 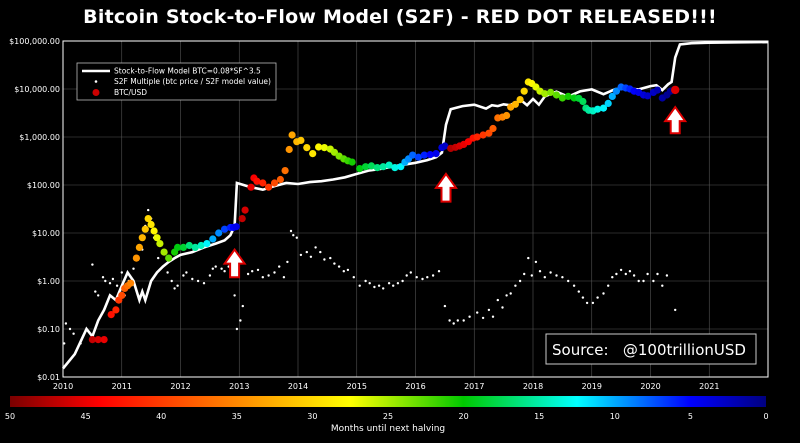 What do you see at coordinates (298, 386) in the screenshot?
I see `x-tick-label: 2014` at bounding box center [298, 386].